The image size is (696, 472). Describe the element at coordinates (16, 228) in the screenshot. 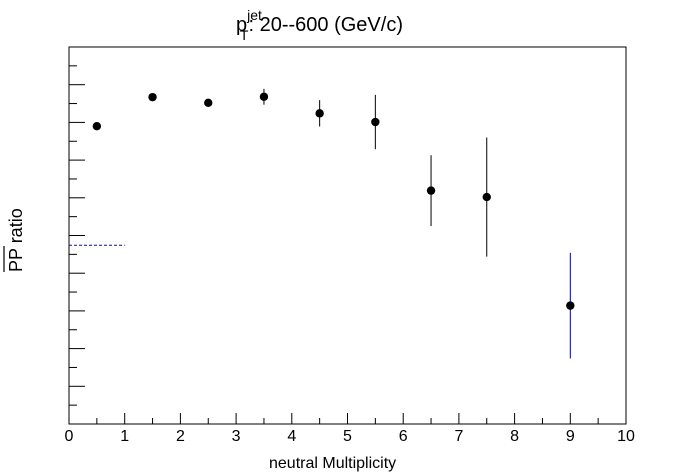

I see `y-axis-label-text: ratio` at that location.